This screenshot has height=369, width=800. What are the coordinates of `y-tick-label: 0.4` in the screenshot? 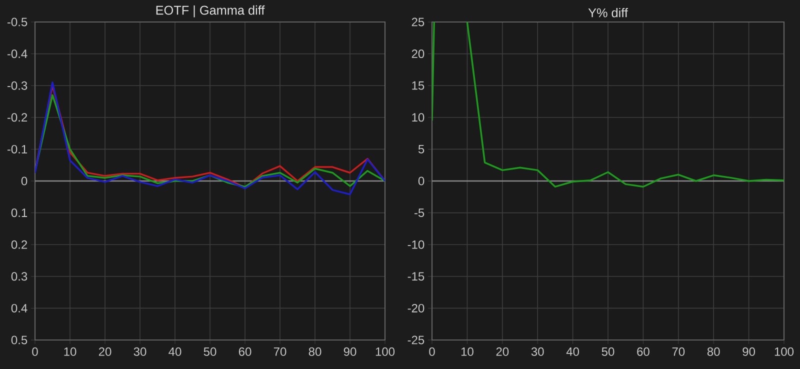 It's located at (19, 308).